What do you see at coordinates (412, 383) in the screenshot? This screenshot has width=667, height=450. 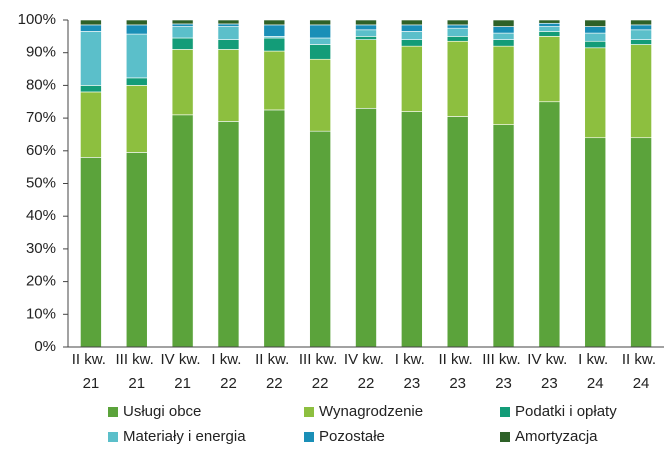 I see `x-tick-line: 23` at bounding box center [412, 383].